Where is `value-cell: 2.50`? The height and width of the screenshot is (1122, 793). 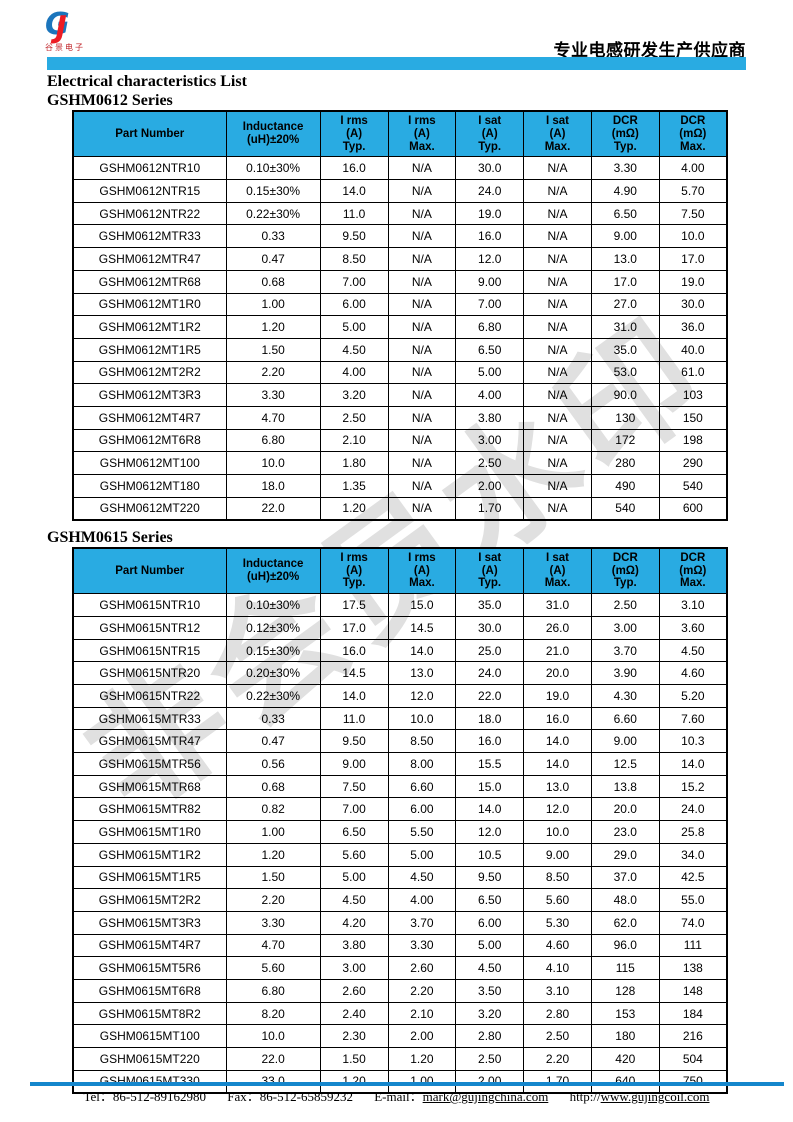 value-cell: 2.50 is located at coordinates (557, 1036).